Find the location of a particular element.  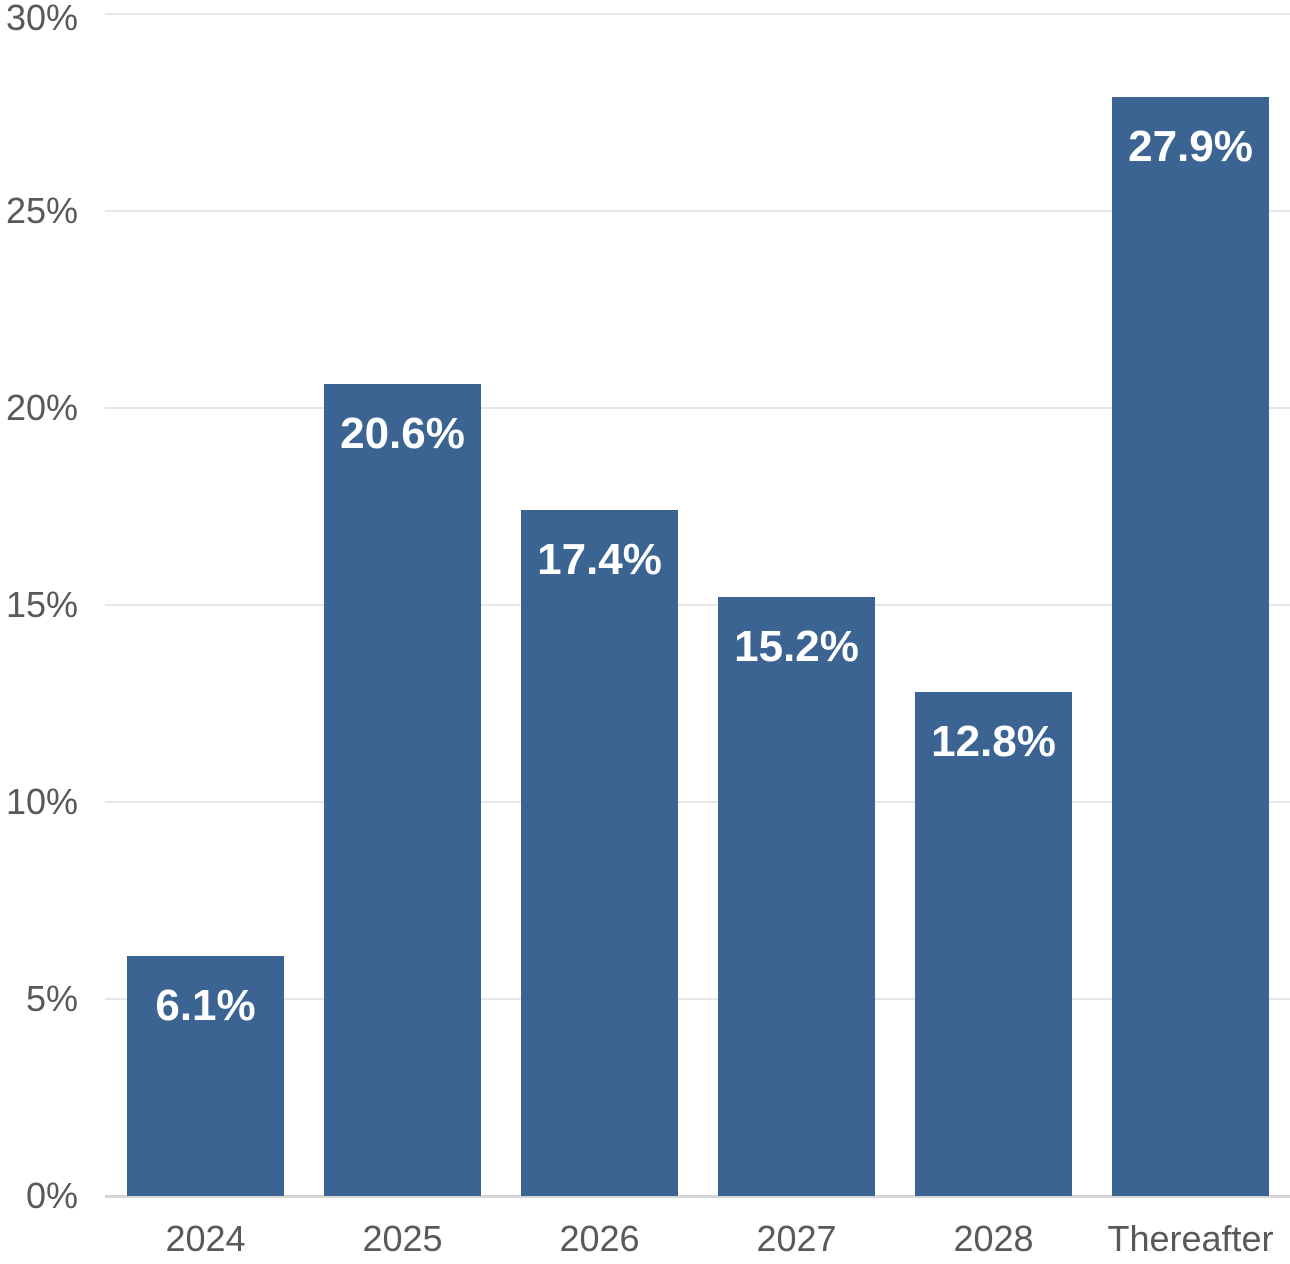

x-axis-category-label: 2027 is located at coordinates (796, 1238).